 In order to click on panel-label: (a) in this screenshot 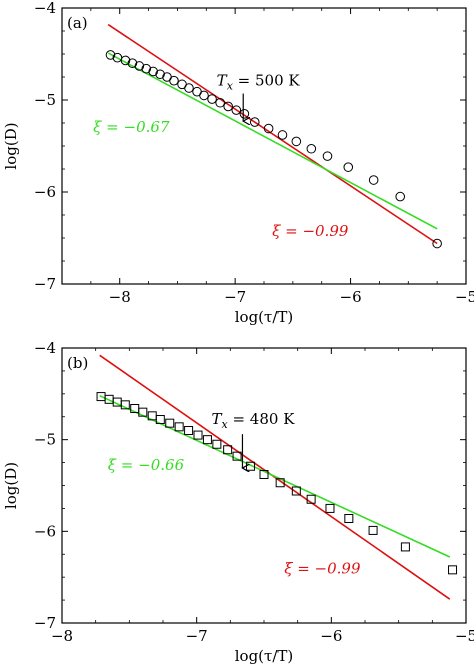, I will do `click(77, 23)`.